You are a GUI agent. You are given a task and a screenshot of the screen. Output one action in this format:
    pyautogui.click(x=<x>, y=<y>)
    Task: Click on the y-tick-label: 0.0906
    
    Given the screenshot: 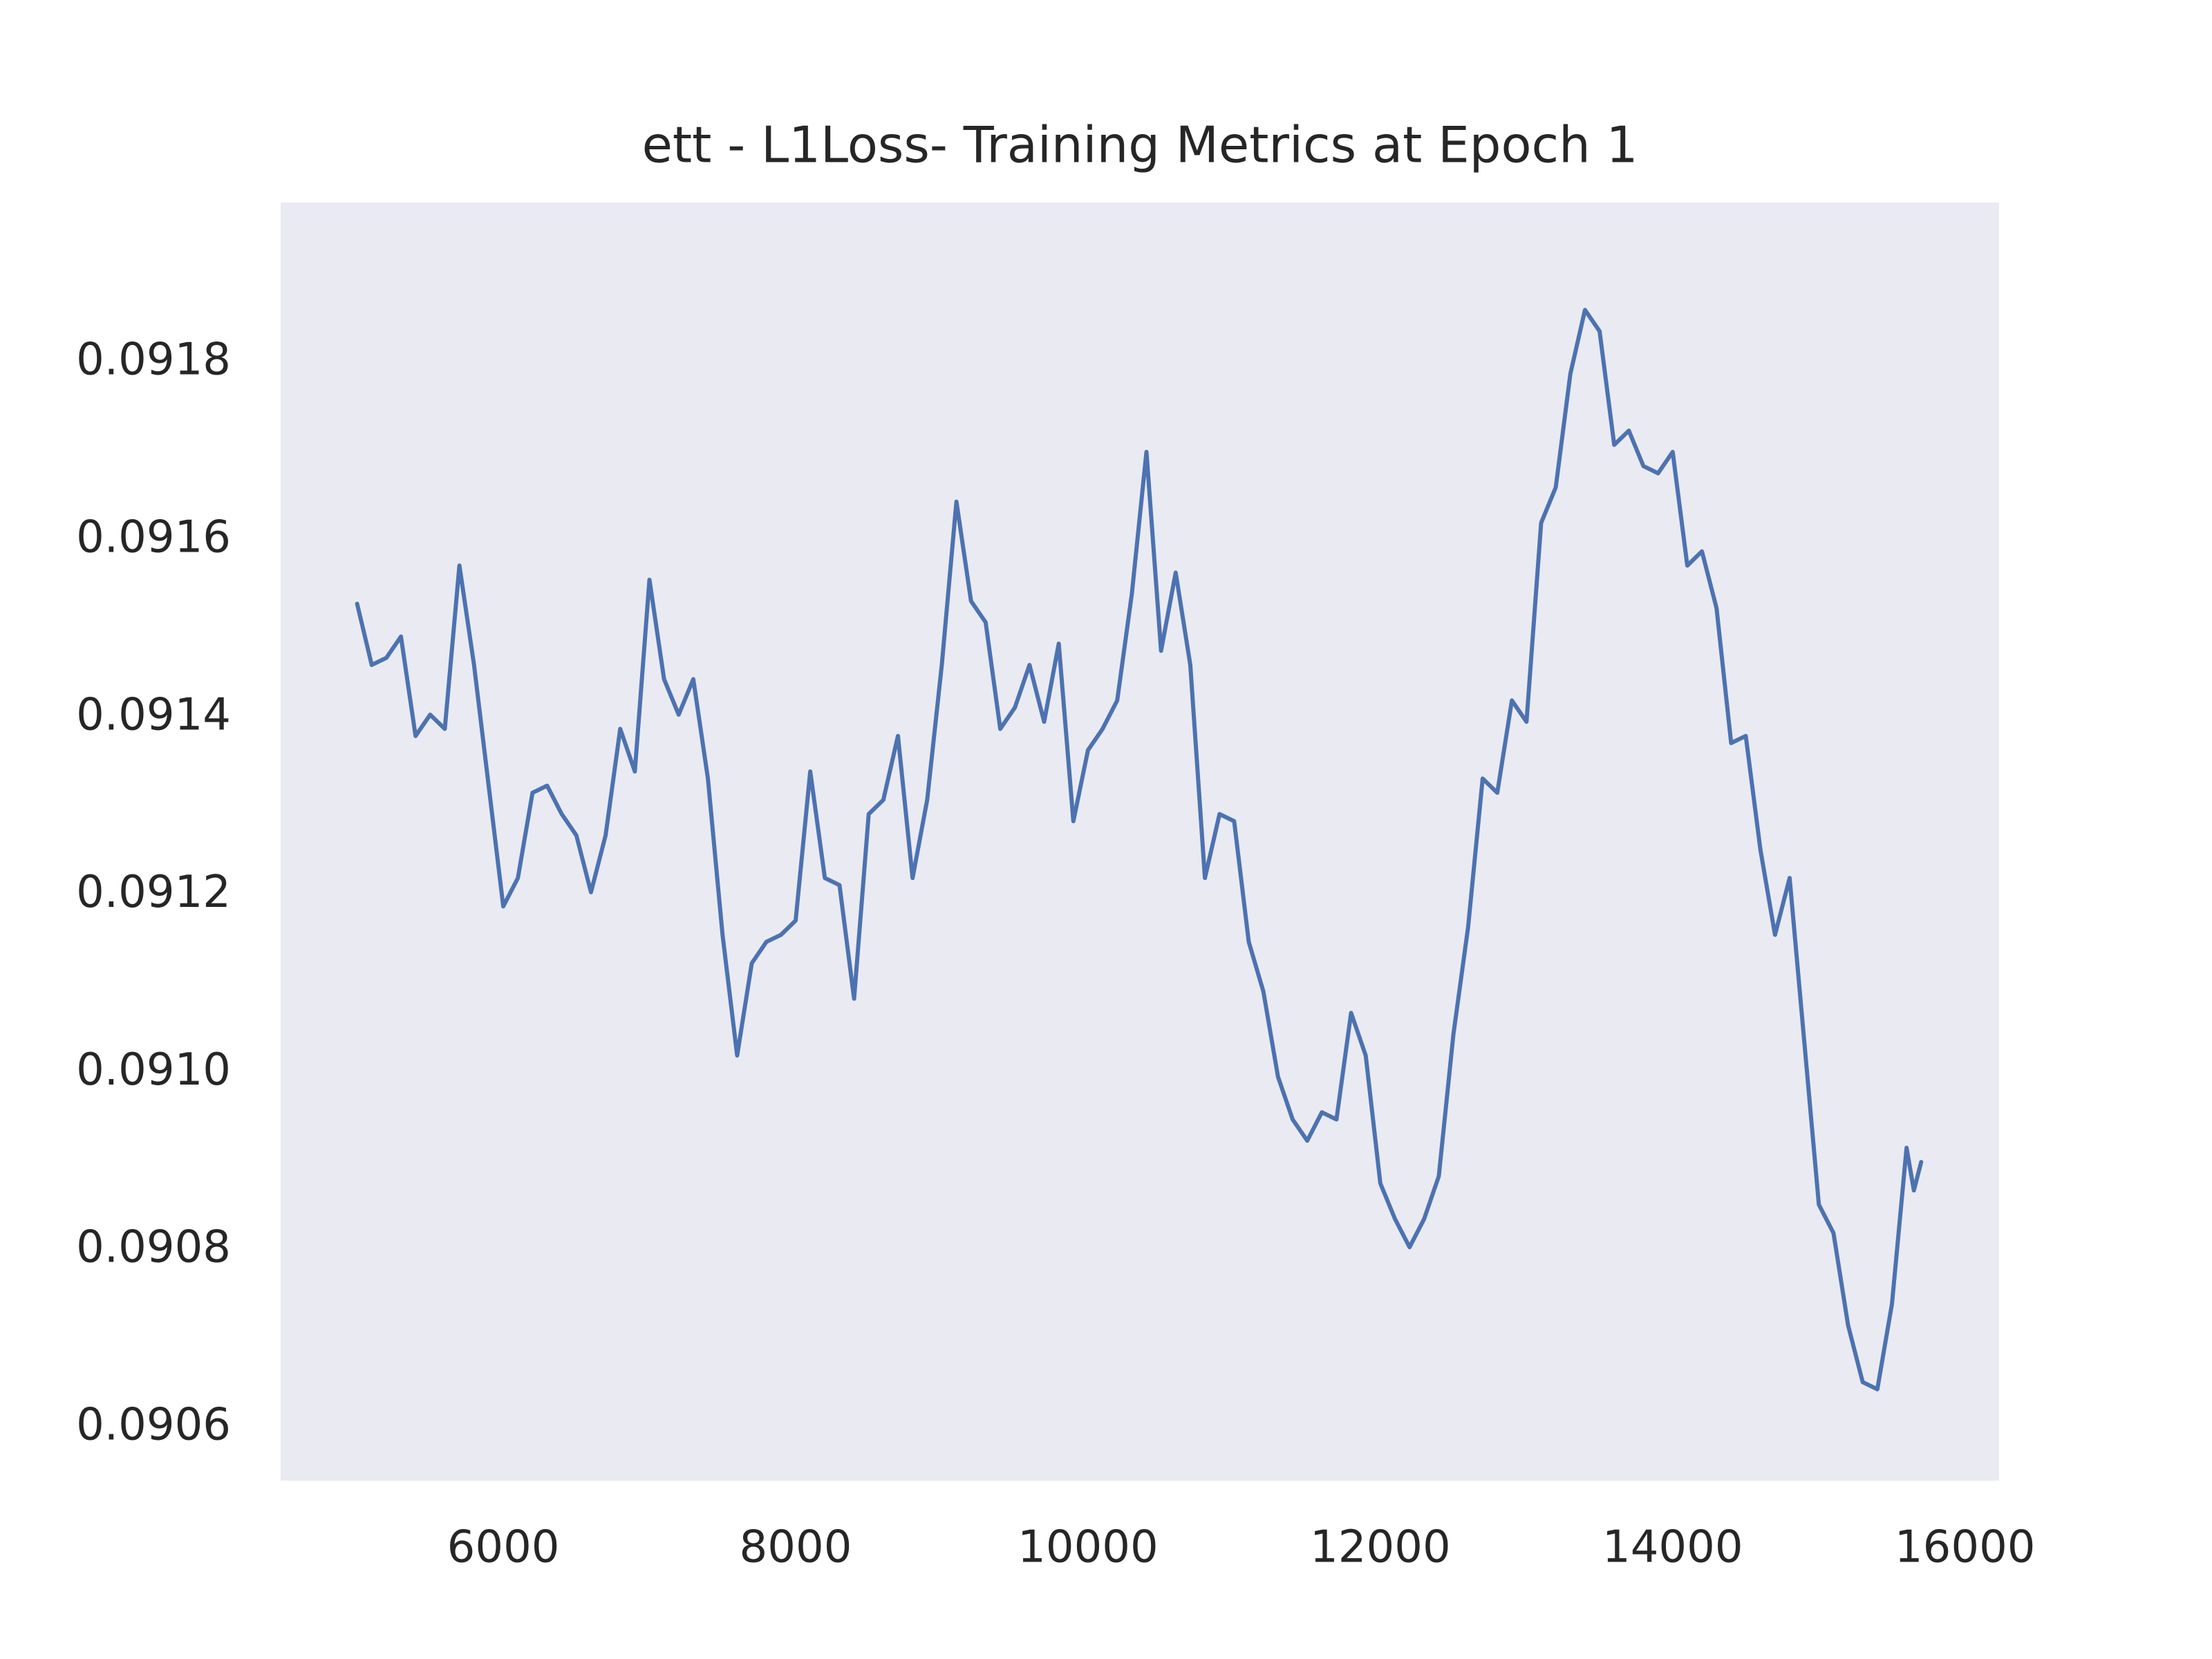 What is the action you would take?
    pyautogui.click(x=153, y=1426)
    